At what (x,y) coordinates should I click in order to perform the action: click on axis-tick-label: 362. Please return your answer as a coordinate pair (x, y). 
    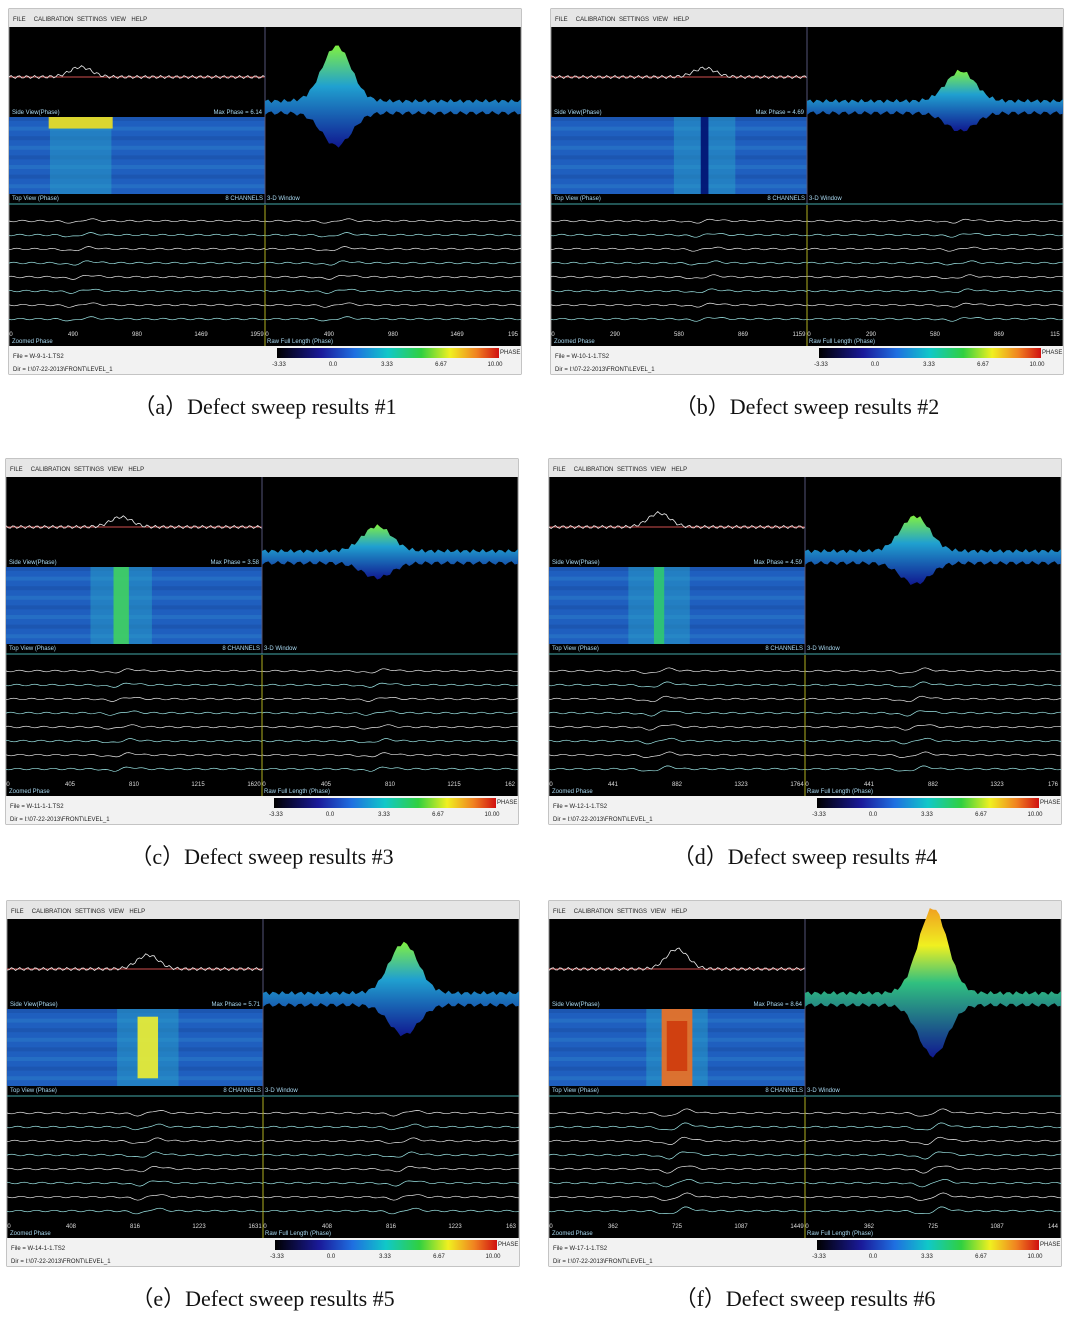
    Looking at the image, I should click on (613, 1227).